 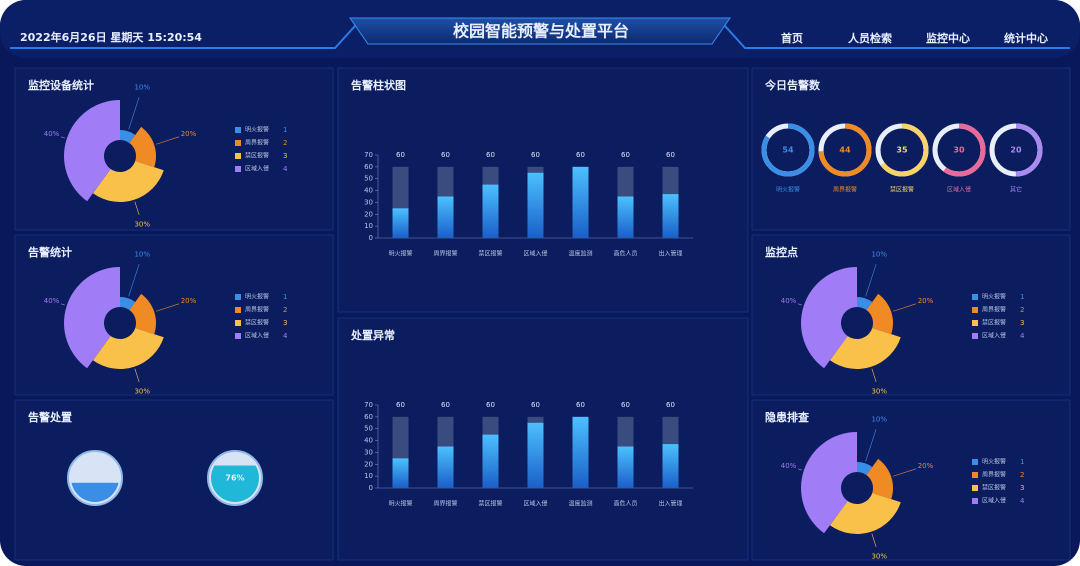 What do you see at coordinates (368, 155) in the screenshot?
I see `y-tick-label: 70` at bounding box center [368, 155].